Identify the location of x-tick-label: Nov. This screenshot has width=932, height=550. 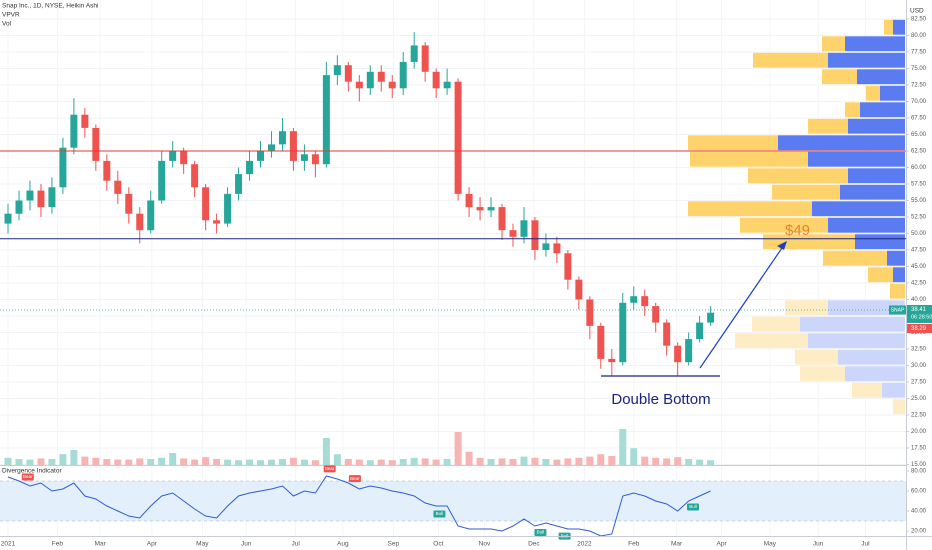
(485, 544).